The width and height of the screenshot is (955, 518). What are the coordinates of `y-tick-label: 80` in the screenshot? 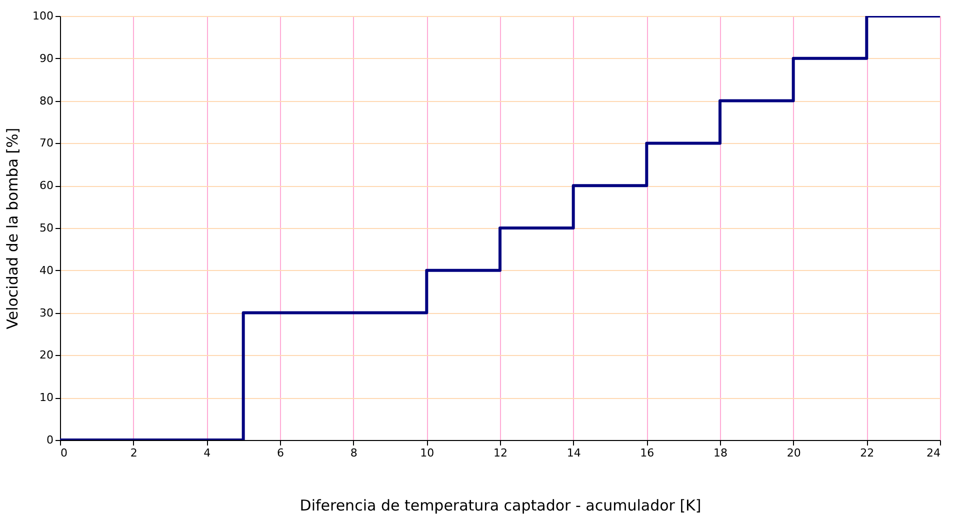 It's located at (47, 101).